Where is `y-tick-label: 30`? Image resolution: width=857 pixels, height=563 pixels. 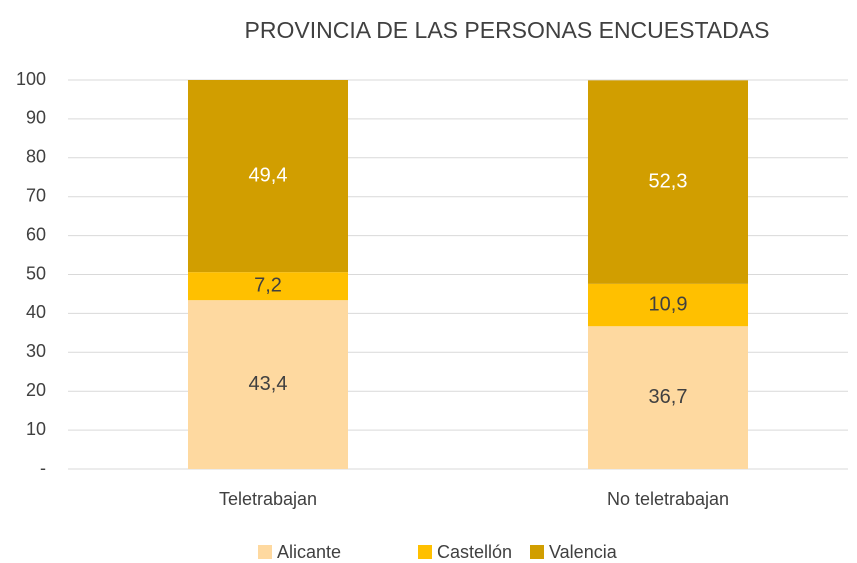
y-tick-label: 30 is located at coordinates (36, 351).